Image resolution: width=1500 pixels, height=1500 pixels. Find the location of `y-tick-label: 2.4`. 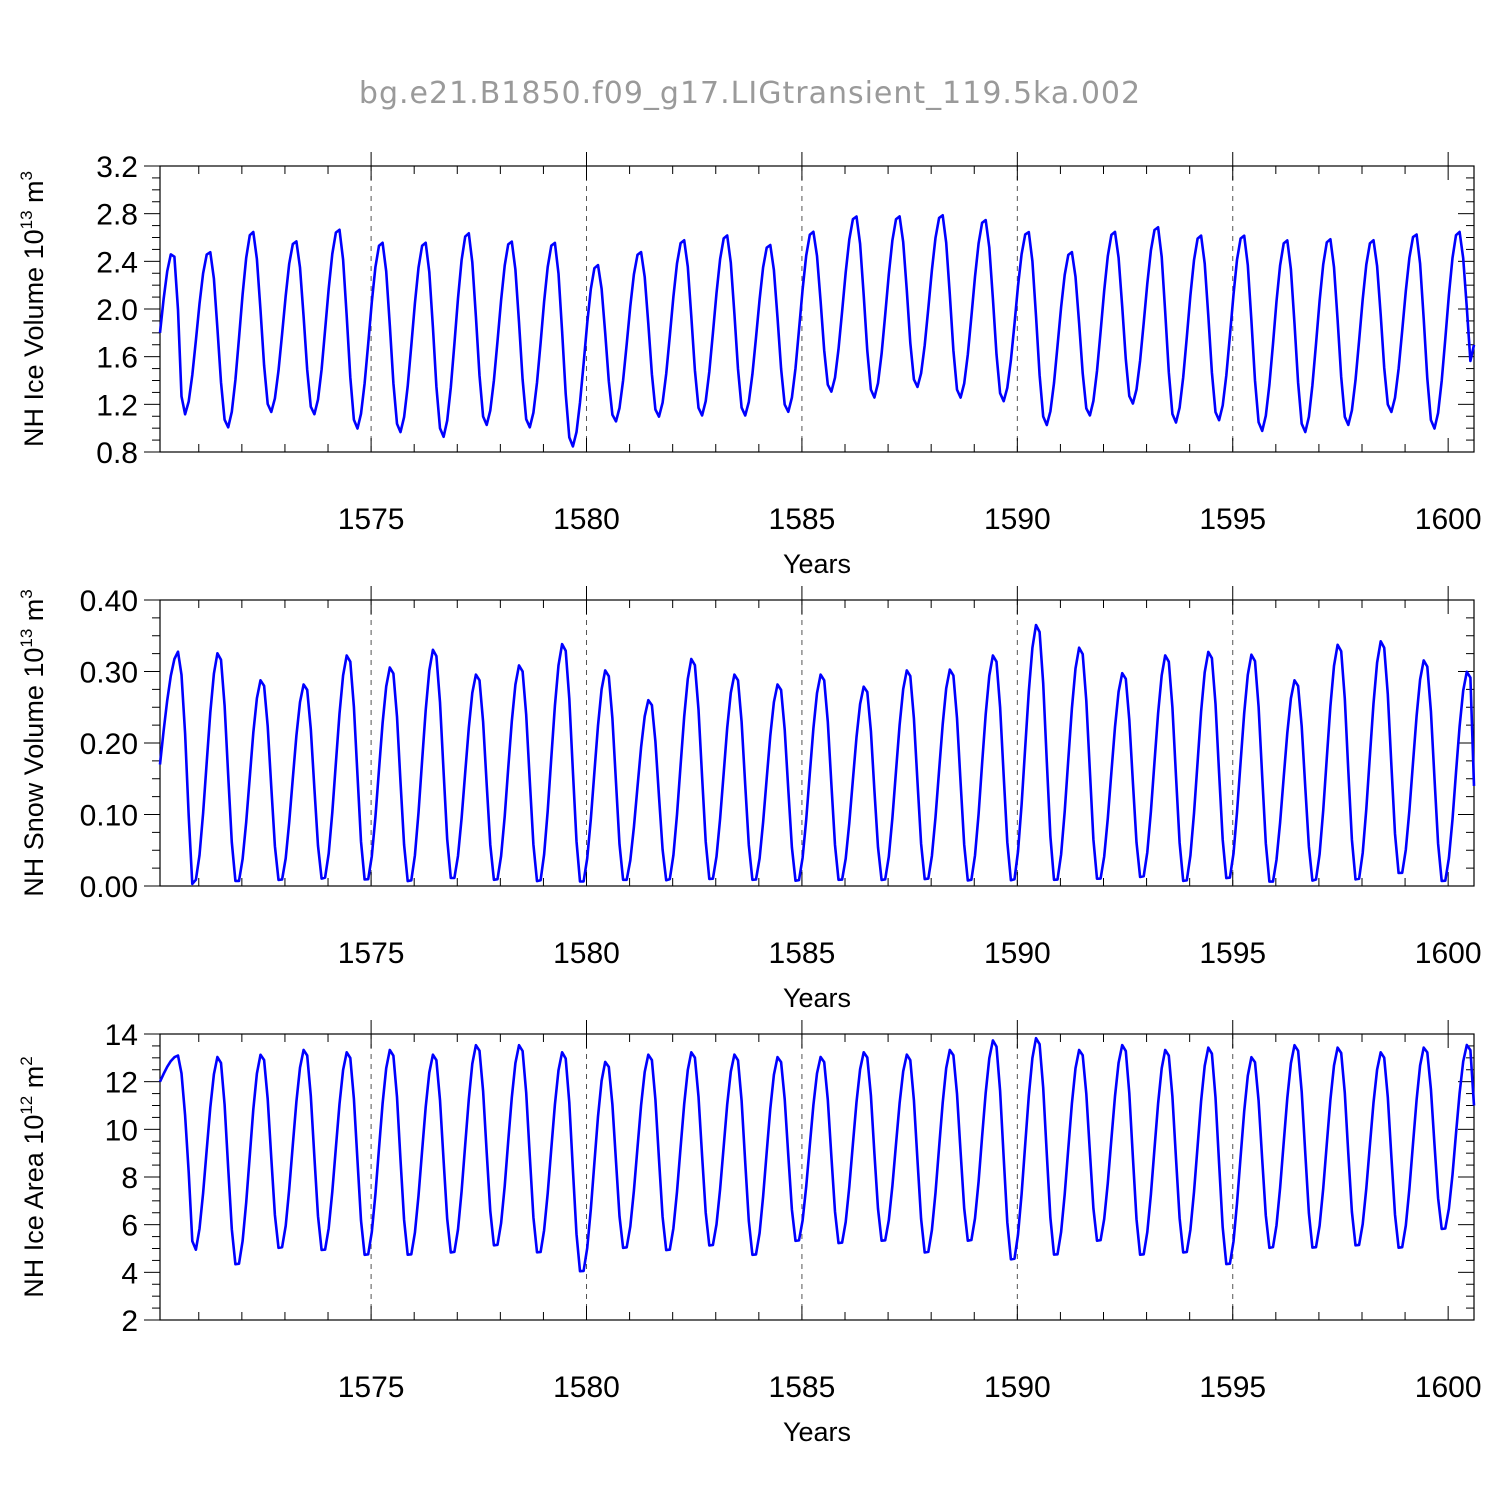

y-tick-label: 2.4 is located at coordinates (117, 262).